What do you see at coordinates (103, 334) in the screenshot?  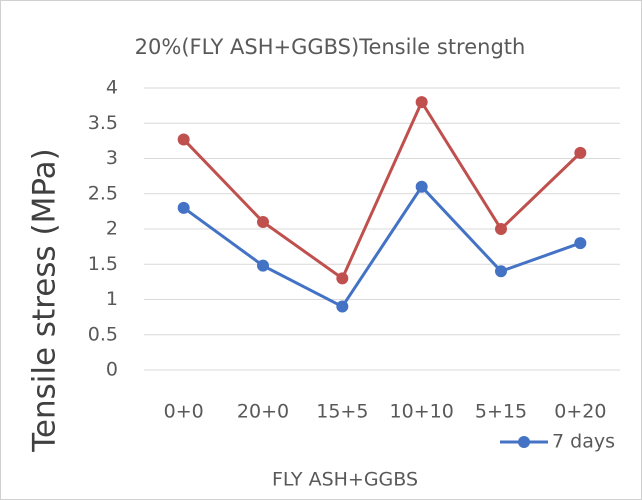 I see `y-tick-label: 0.5` at bounding box center [103, 334].